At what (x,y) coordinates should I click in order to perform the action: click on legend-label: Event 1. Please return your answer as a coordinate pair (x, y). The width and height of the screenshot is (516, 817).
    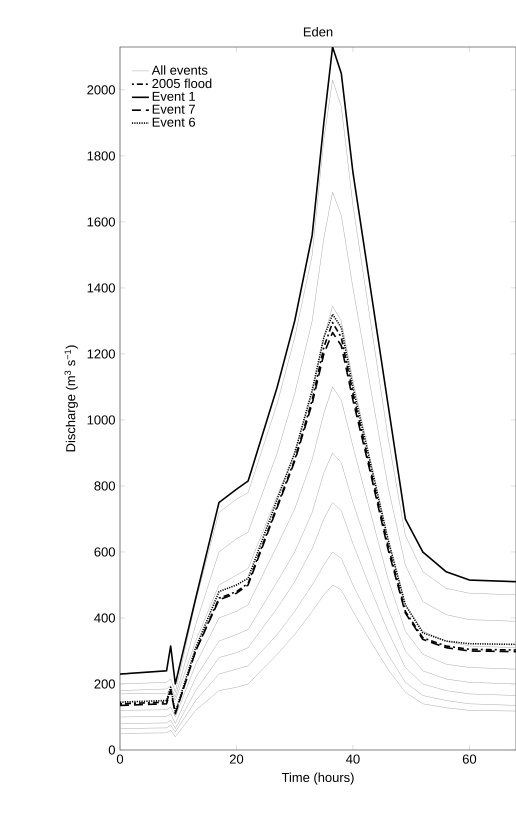
    Looking at the image, I should click on (173, 96).